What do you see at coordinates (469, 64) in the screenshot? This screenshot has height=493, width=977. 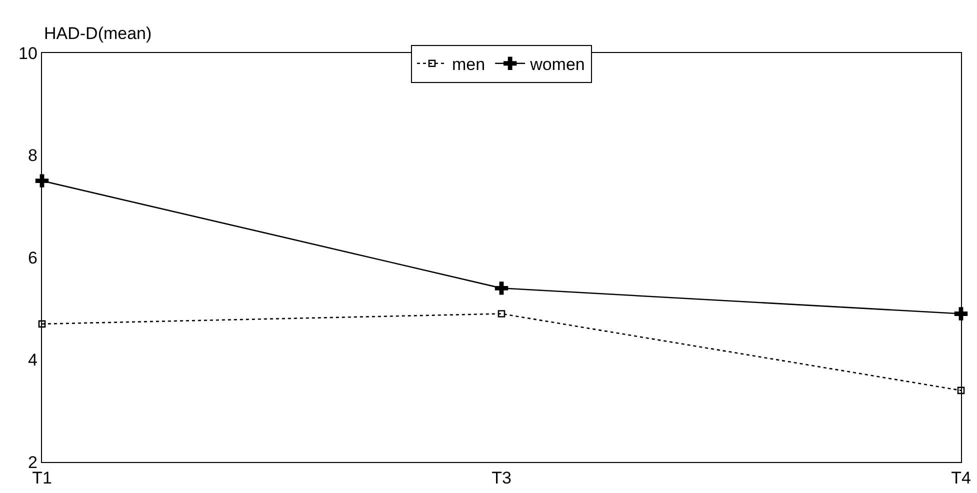 I see `legend-label: men` at bounding box center [469, 64].